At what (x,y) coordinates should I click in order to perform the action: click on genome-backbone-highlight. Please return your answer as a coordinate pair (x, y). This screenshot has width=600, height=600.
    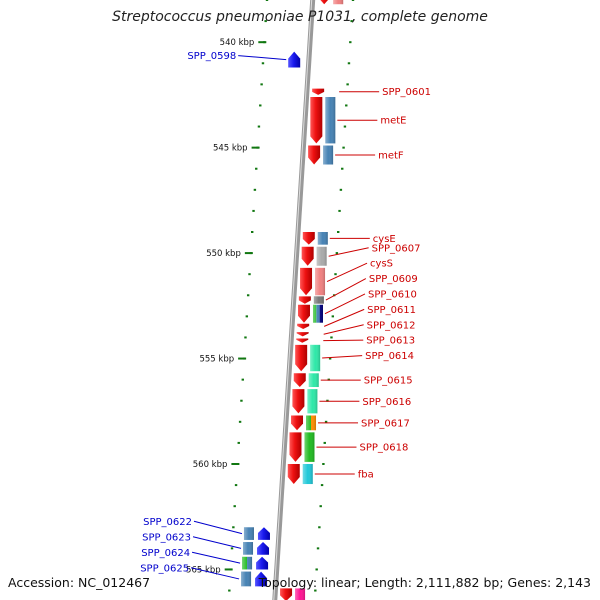
    Looking at the image, I should click on (293, 300).